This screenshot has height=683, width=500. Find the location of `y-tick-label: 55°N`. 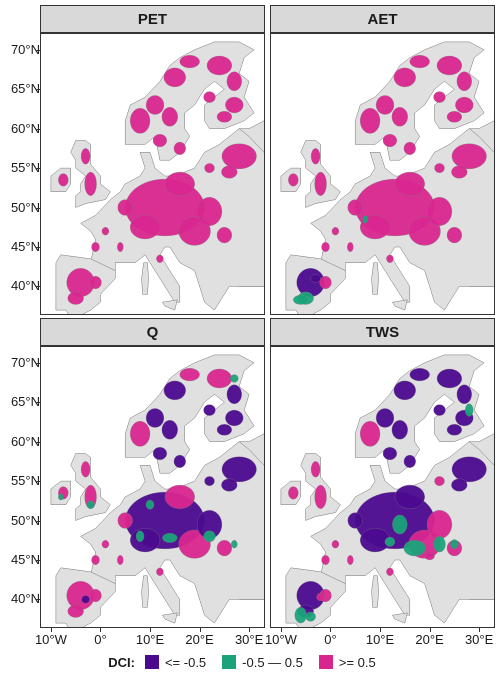

y-tick-label: 55°N is located at coordinates (25, 168).